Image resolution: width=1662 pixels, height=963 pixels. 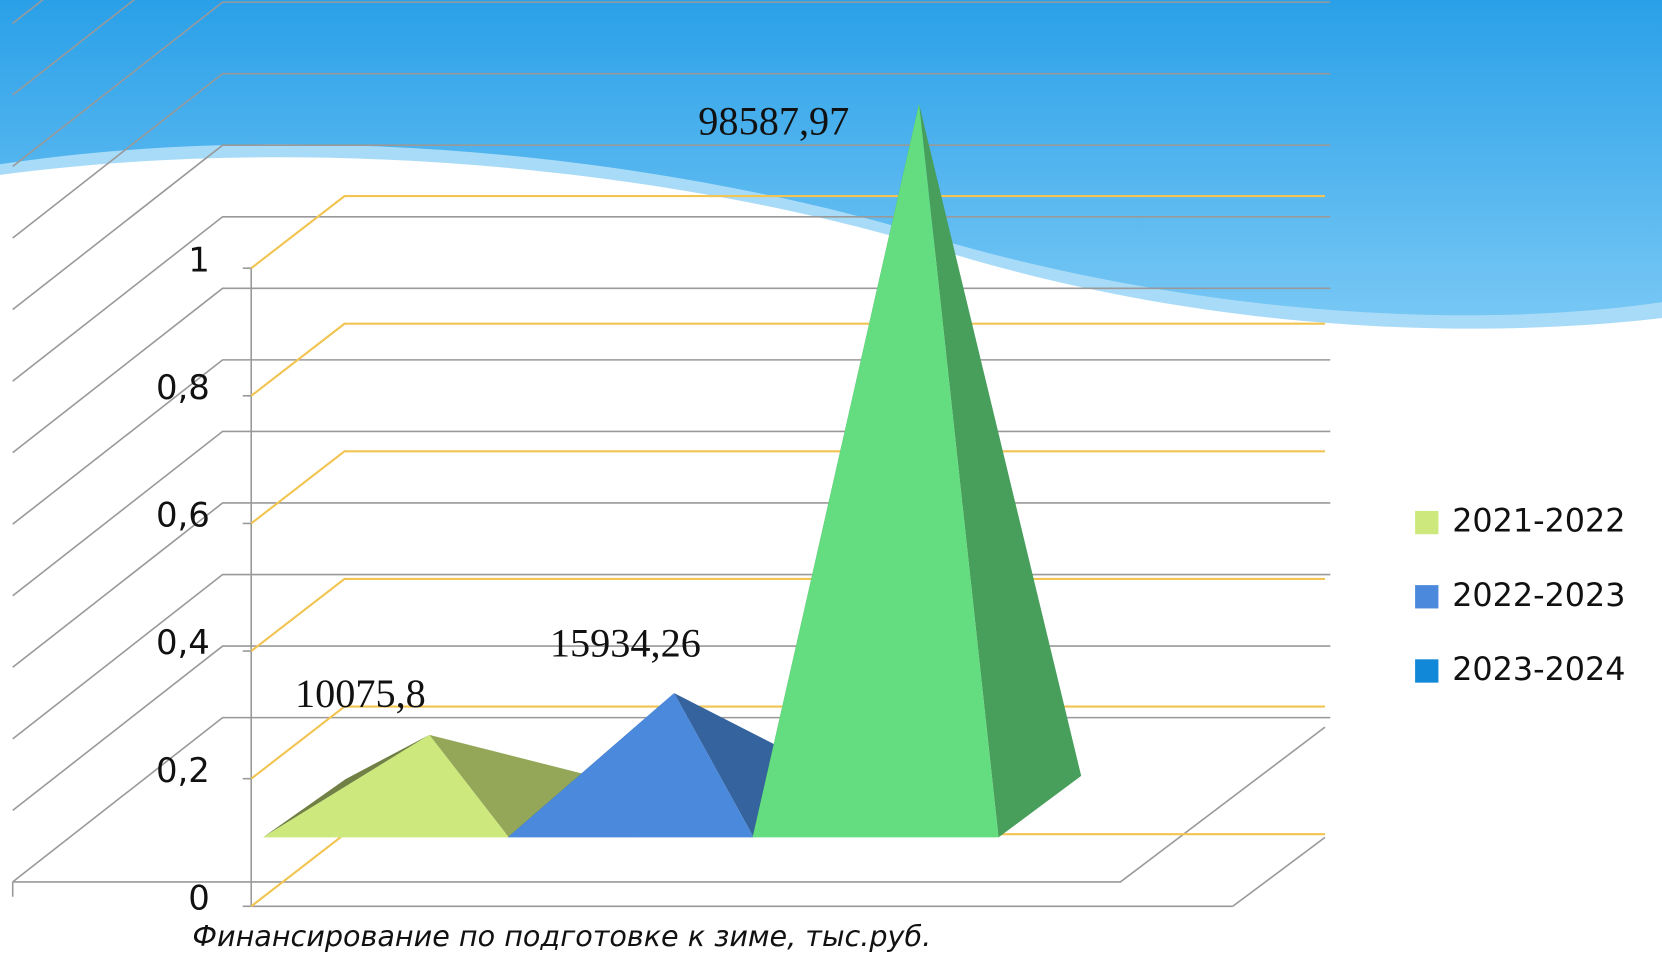 What do you see at coordinates (1538, 669) in the screenshot?
I see `legend-label: 2023-2024` at bounding box center [1538, 669].